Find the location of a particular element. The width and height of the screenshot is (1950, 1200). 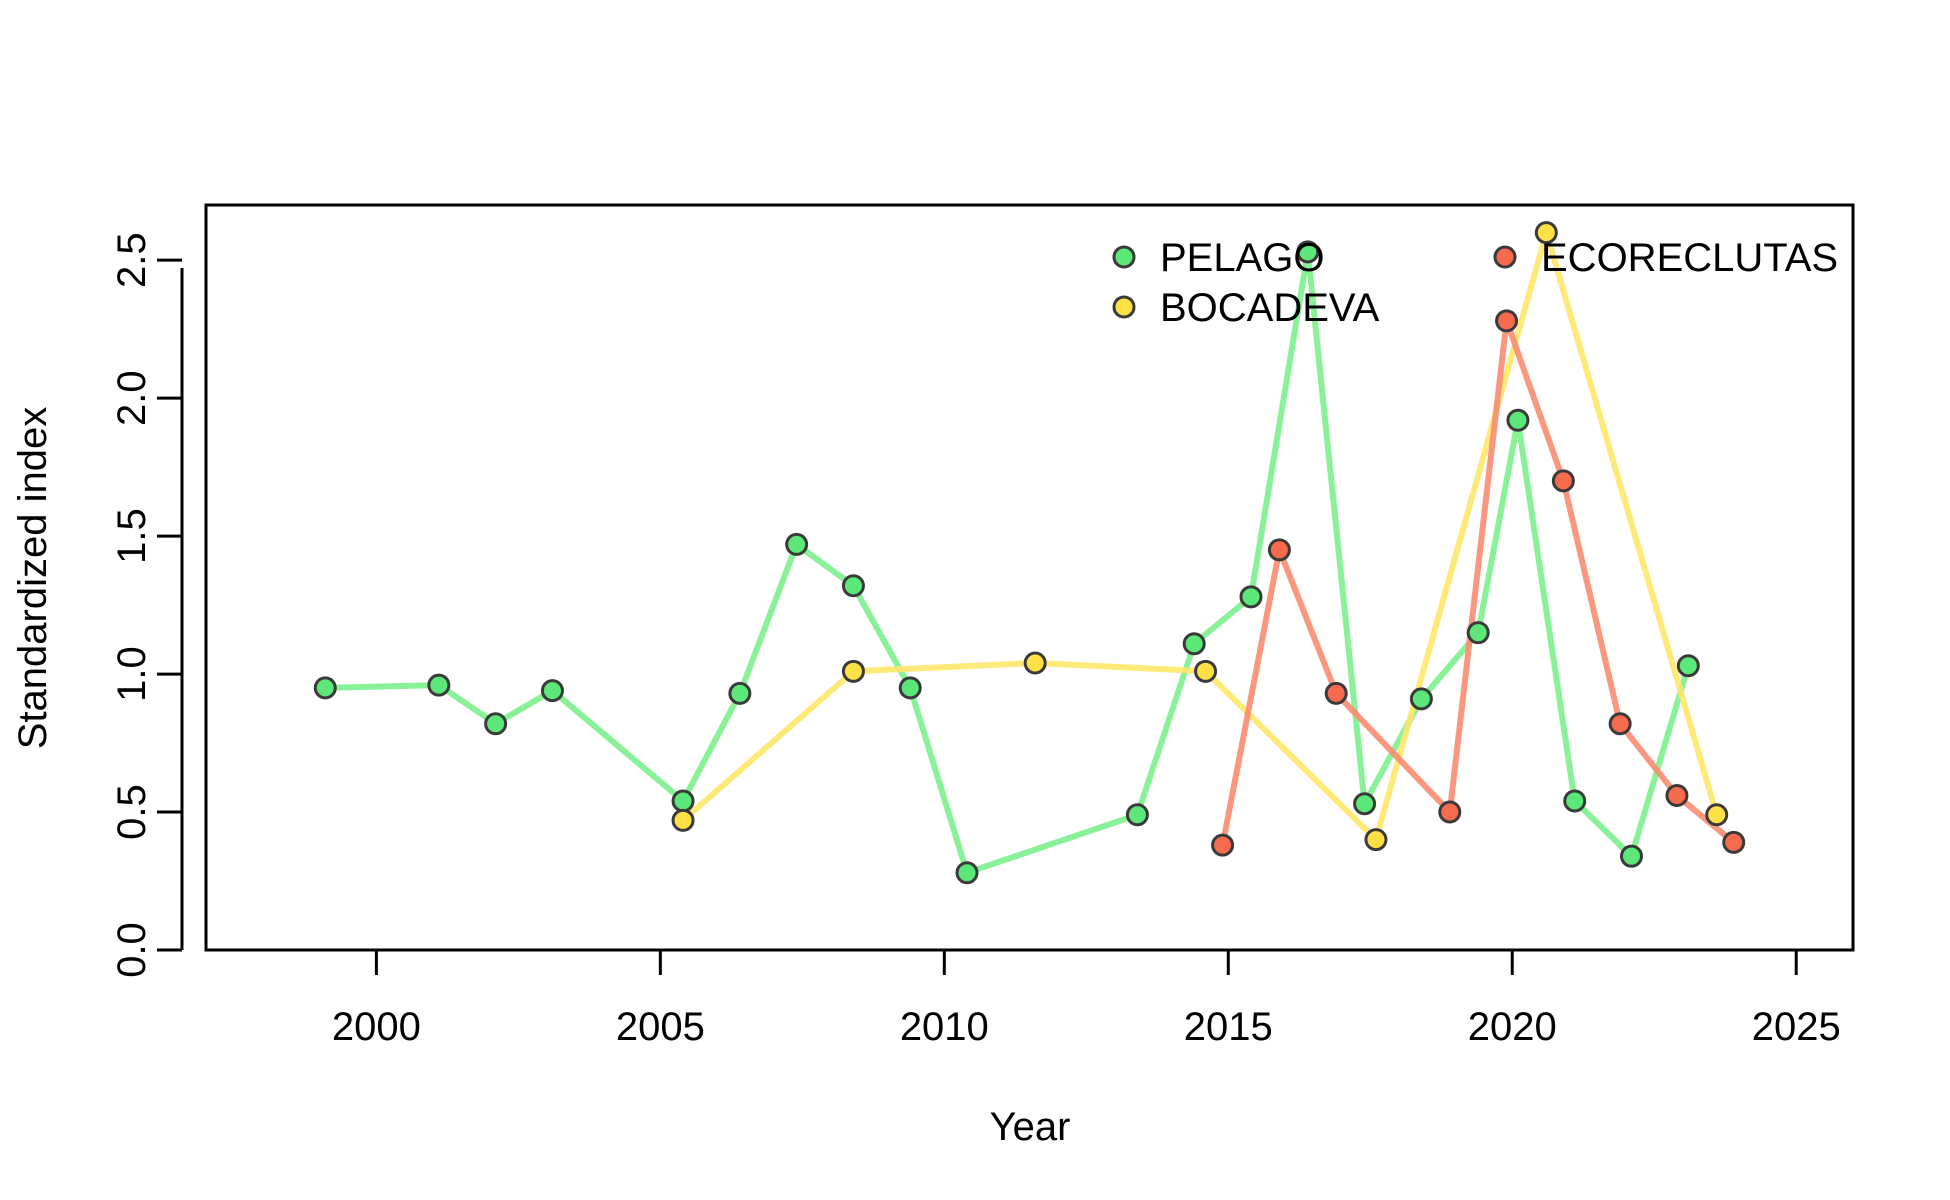

x-axis-title: Year is located at coordinates (1030, 1127).